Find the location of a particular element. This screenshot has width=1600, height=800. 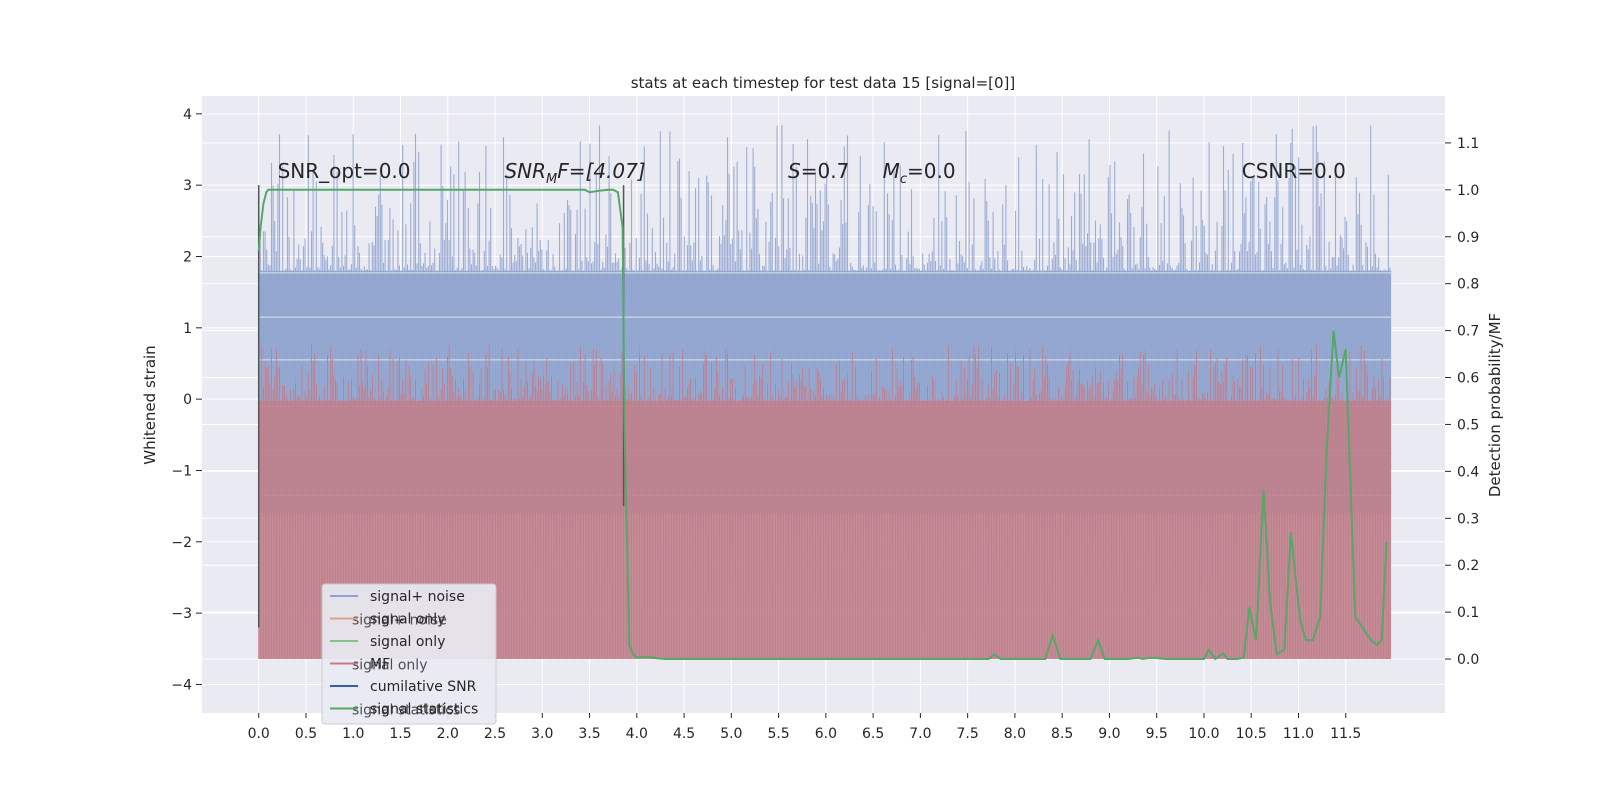

legend-label: signal+ noise is located at coordinates (417, 597).